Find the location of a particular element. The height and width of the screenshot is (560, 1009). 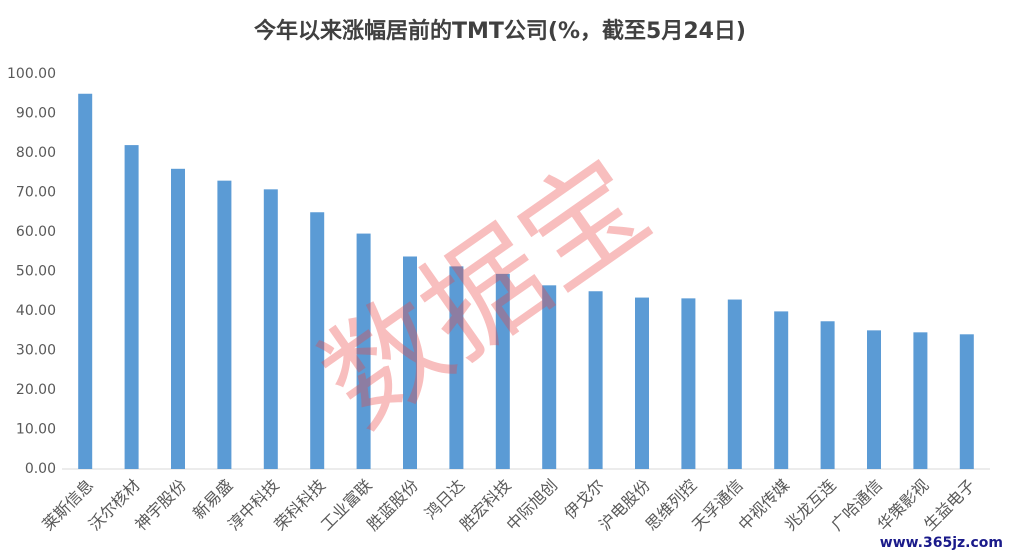

chart-title: 今年以来涨幅居前的TMT公司(%，截至5月24日) is located at coordinates (500, 31).